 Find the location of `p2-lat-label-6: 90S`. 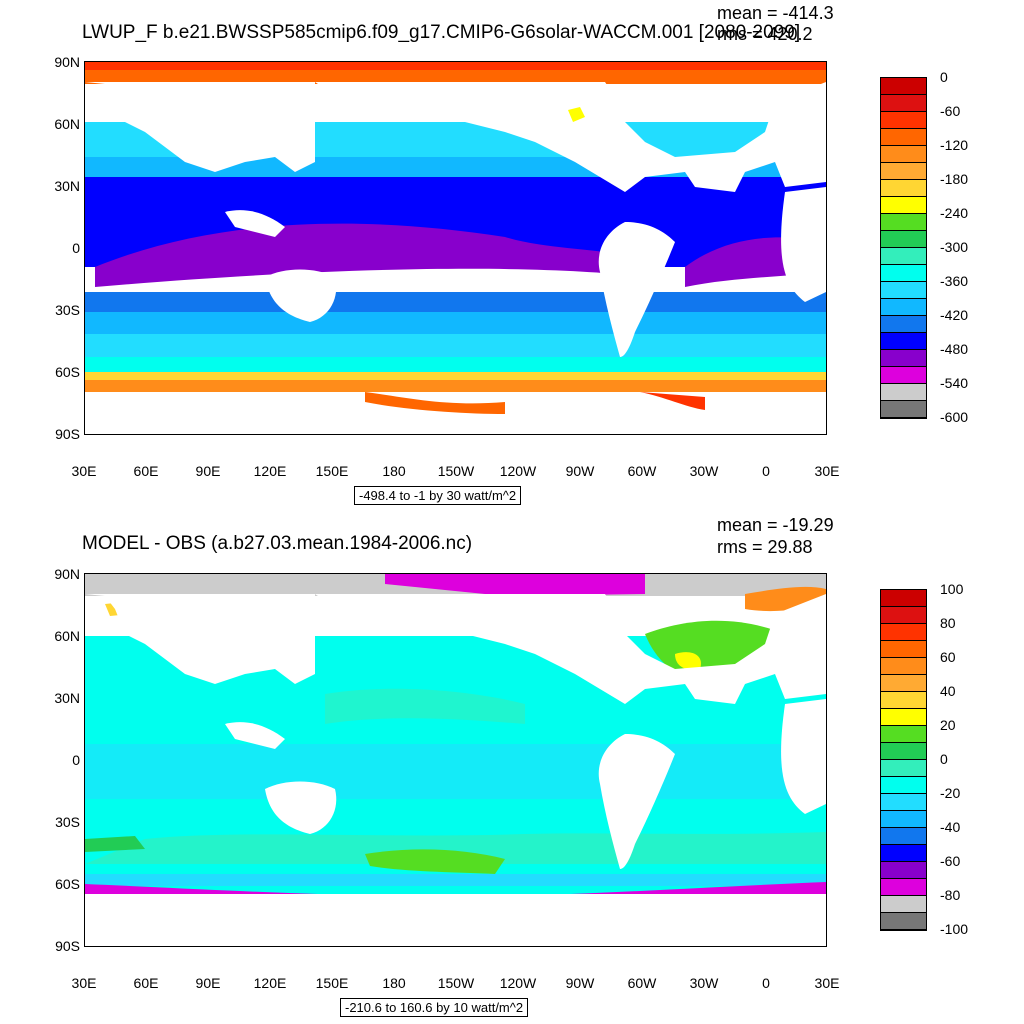

p2-lat-label-6: 90S is located at coordinates (67, 946).